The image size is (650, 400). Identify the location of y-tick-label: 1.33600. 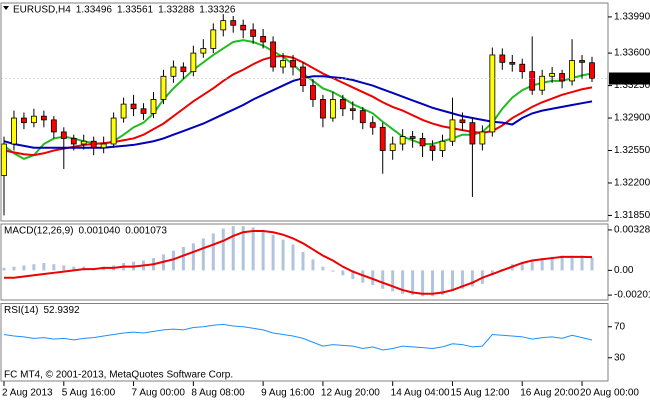
(632, 53).